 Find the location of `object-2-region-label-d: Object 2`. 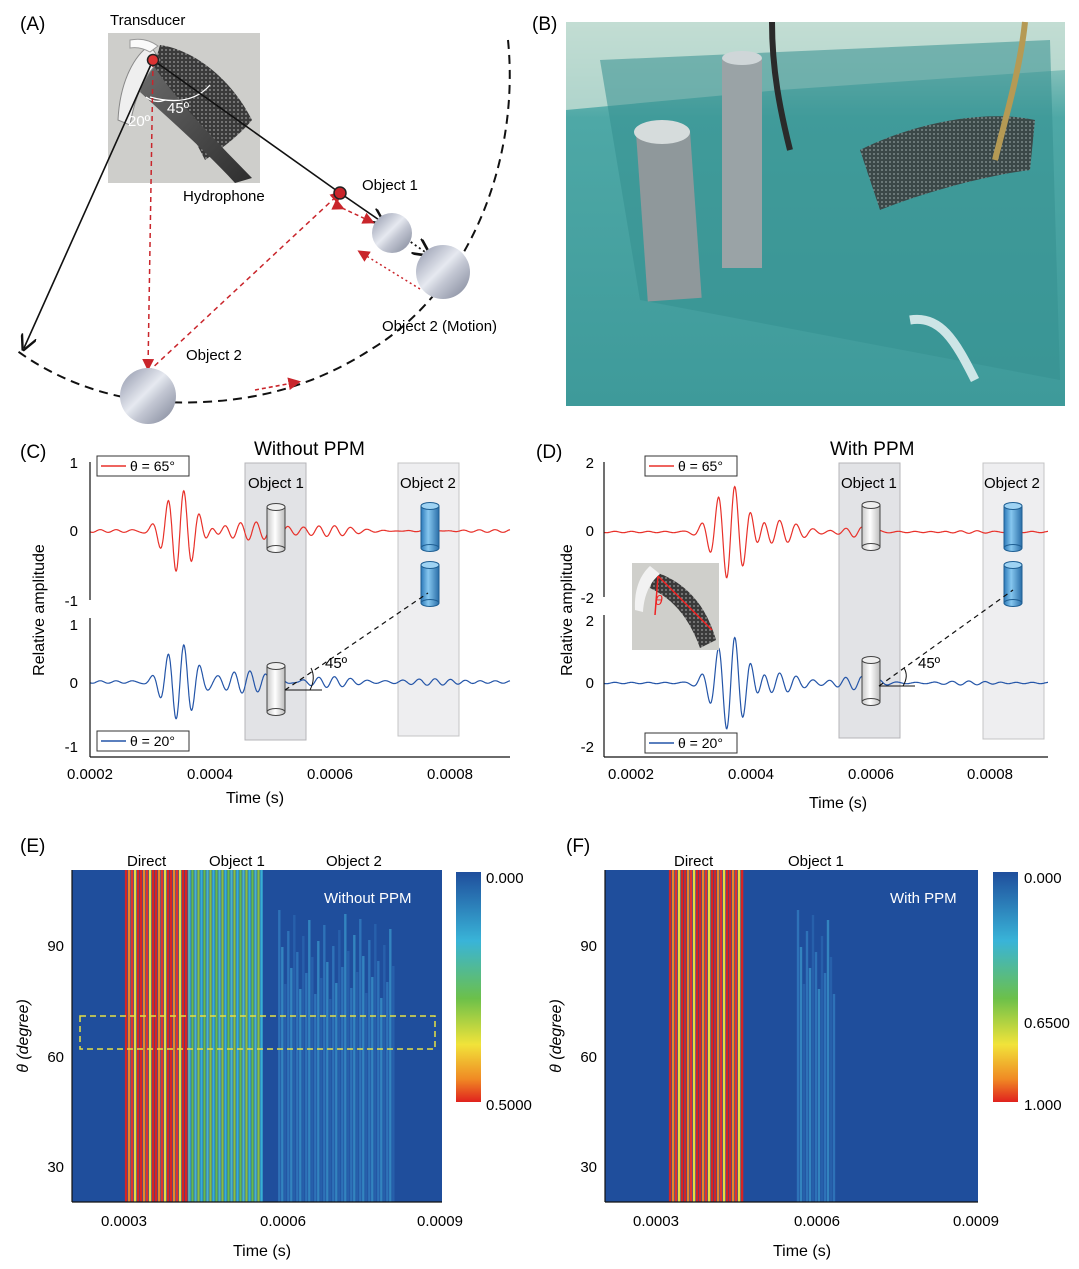

object-2-region-label-d: Object 2 is located at coordinates (1012, 483).